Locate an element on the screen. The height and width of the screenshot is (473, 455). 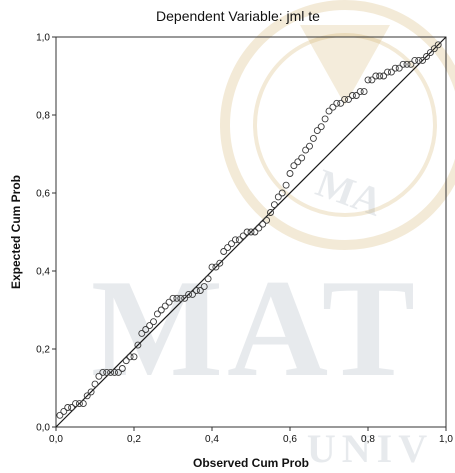
x-axis: 0,0 0,2 0,4 0,6 0,8 1,0 is located at coordinates (251, 436).